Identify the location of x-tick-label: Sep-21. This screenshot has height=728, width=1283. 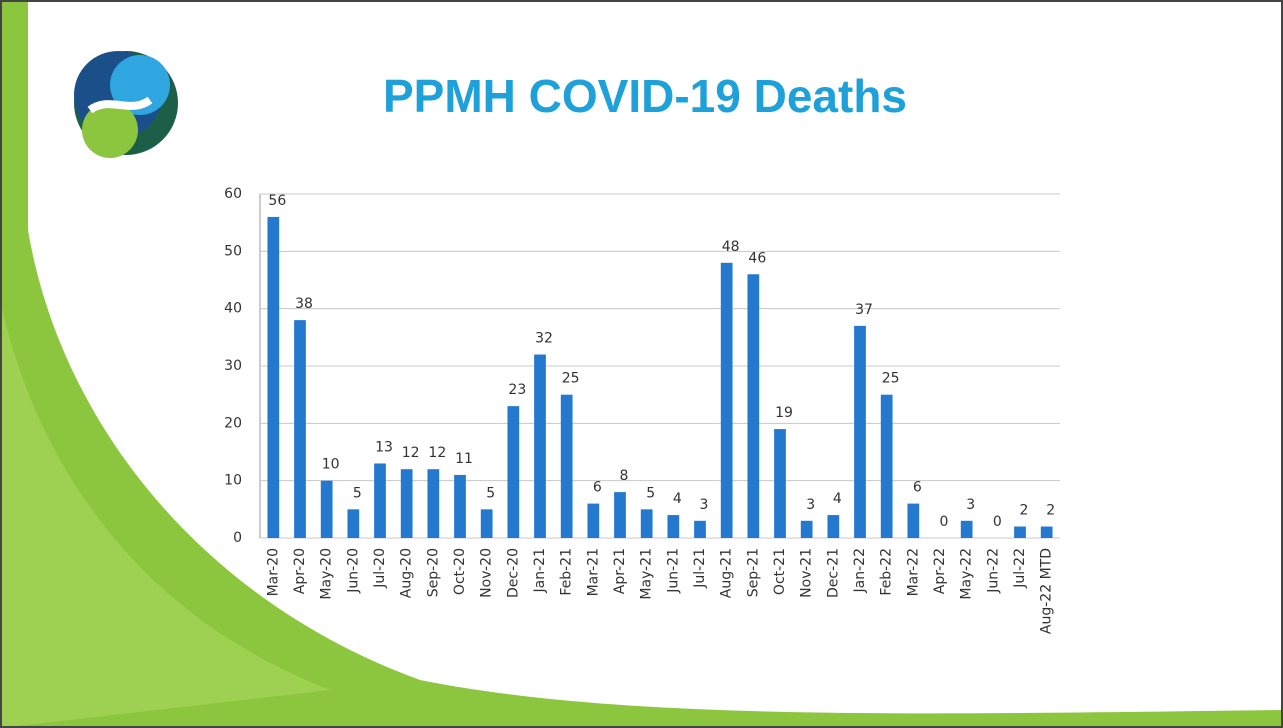
(753, 572).